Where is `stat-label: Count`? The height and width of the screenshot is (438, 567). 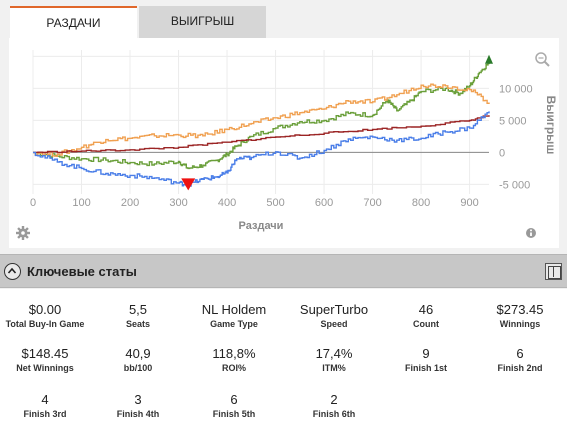 stat-label: Count is located at coordinates (426, 324).